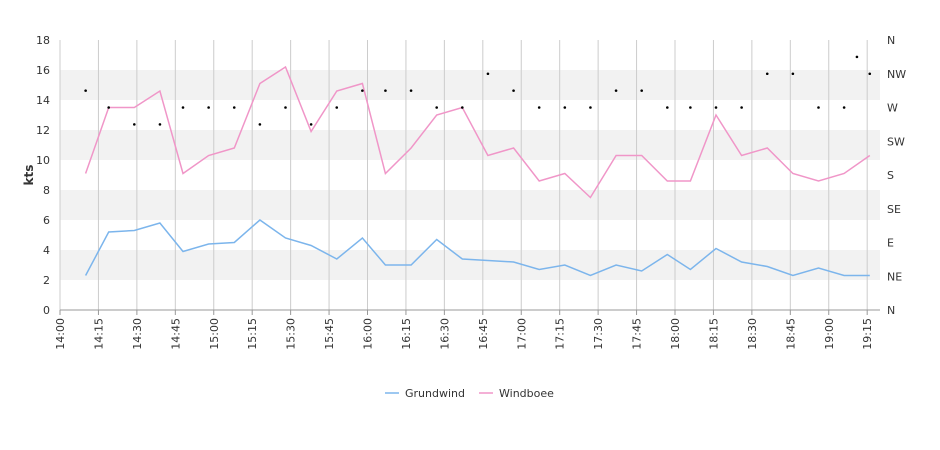 The image size is (940, 450). I want to click on direction-markers, so click(478, 90).